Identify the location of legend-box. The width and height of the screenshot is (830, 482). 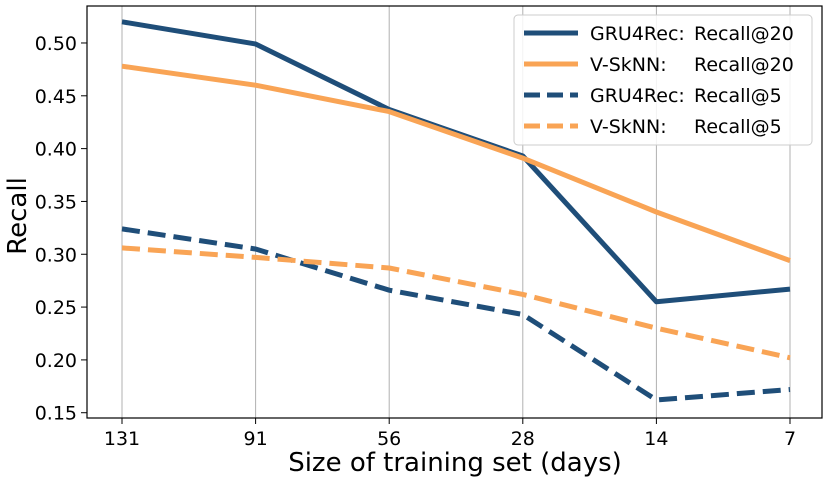
(663, 80).